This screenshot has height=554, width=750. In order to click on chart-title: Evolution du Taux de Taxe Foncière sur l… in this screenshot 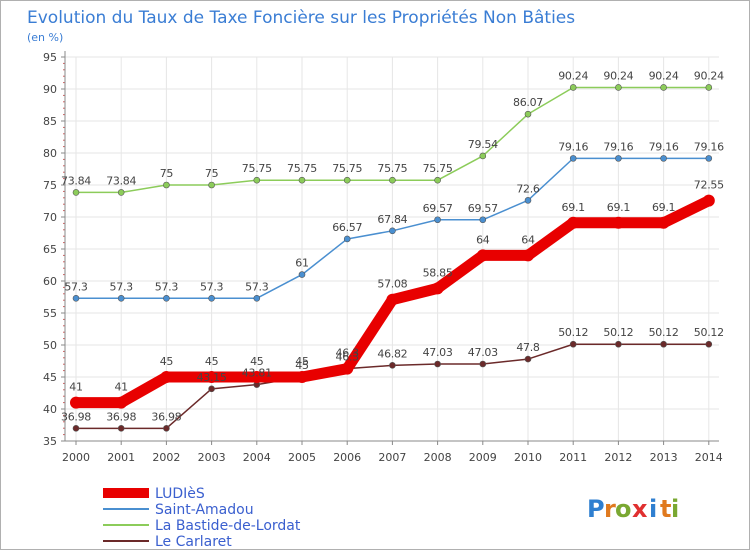, I will do `click(301, 18)`.